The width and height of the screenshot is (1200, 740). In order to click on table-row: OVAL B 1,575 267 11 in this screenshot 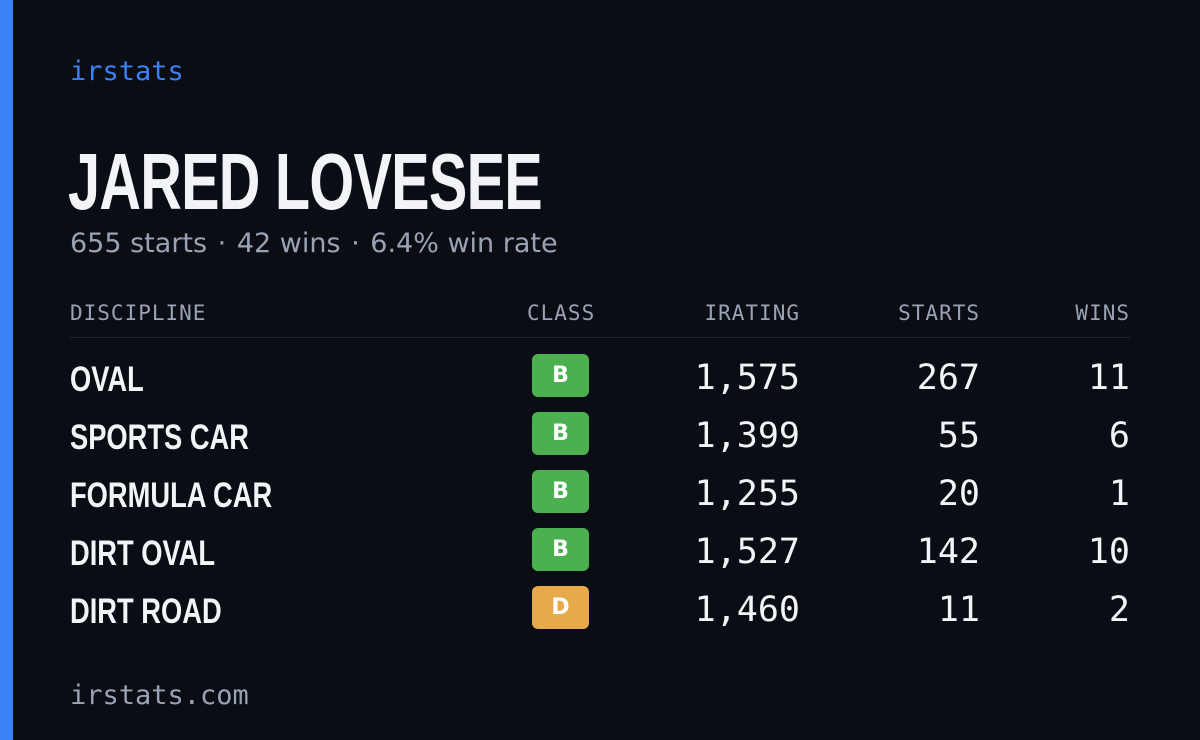, I will do `click(600, 383)`.